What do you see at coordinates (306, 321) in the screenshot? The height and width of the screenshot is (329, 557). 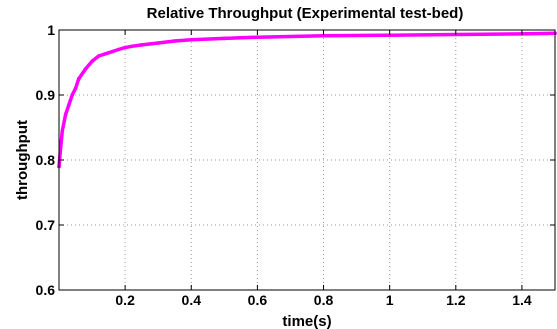 I see `x-axis-label: time(s)` at bounding box center [306, 321].